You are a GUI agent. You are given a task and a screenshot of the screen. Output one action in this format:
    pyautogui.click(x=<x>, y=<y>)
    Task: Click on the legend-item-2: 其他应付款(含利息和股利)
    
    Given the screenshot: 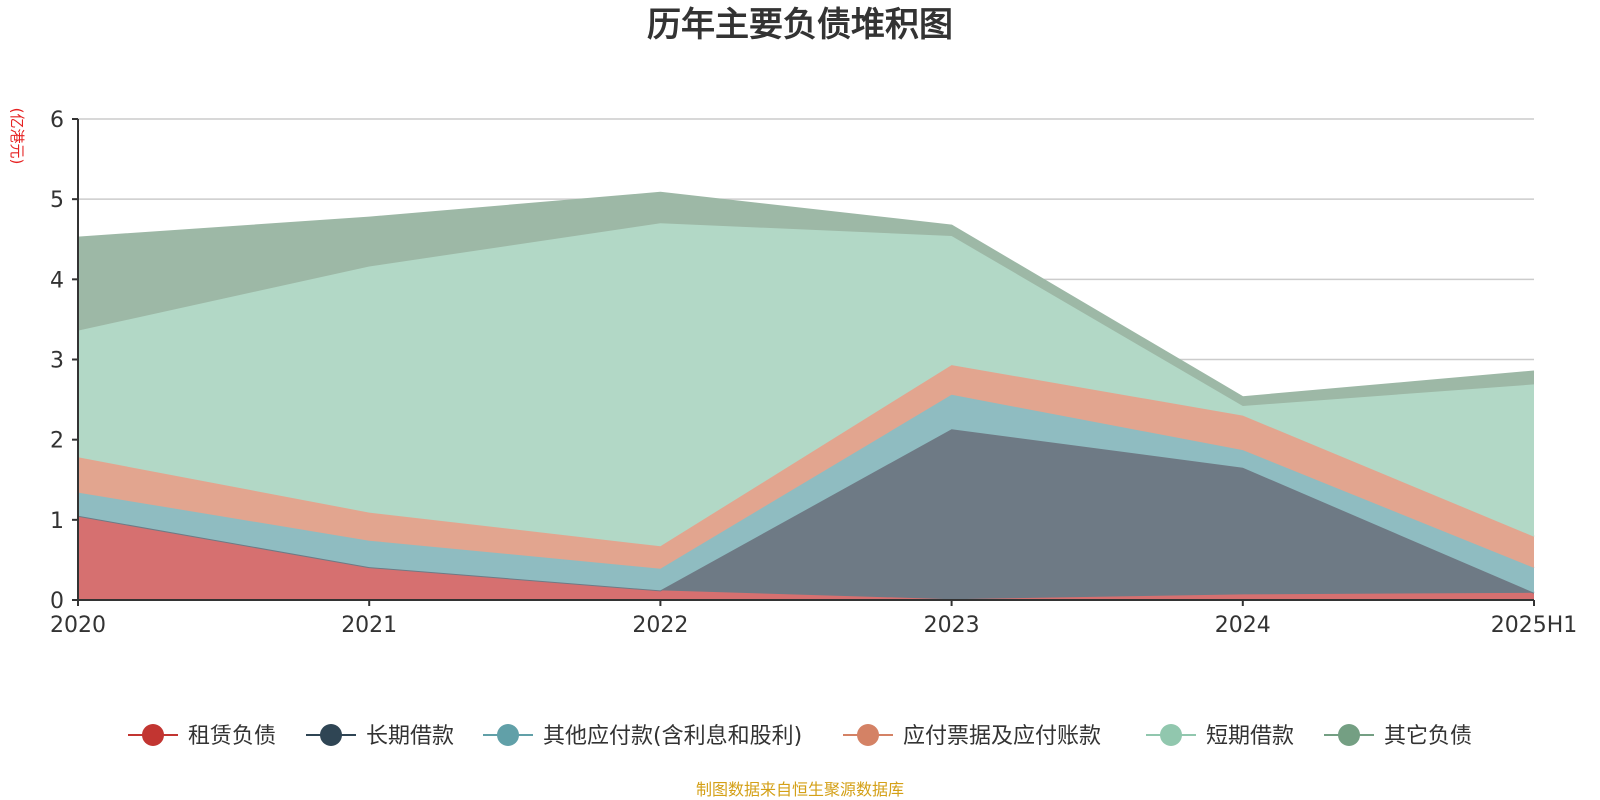 What is the action you would take?
    pyautogui.click(x=642, y=736)
    